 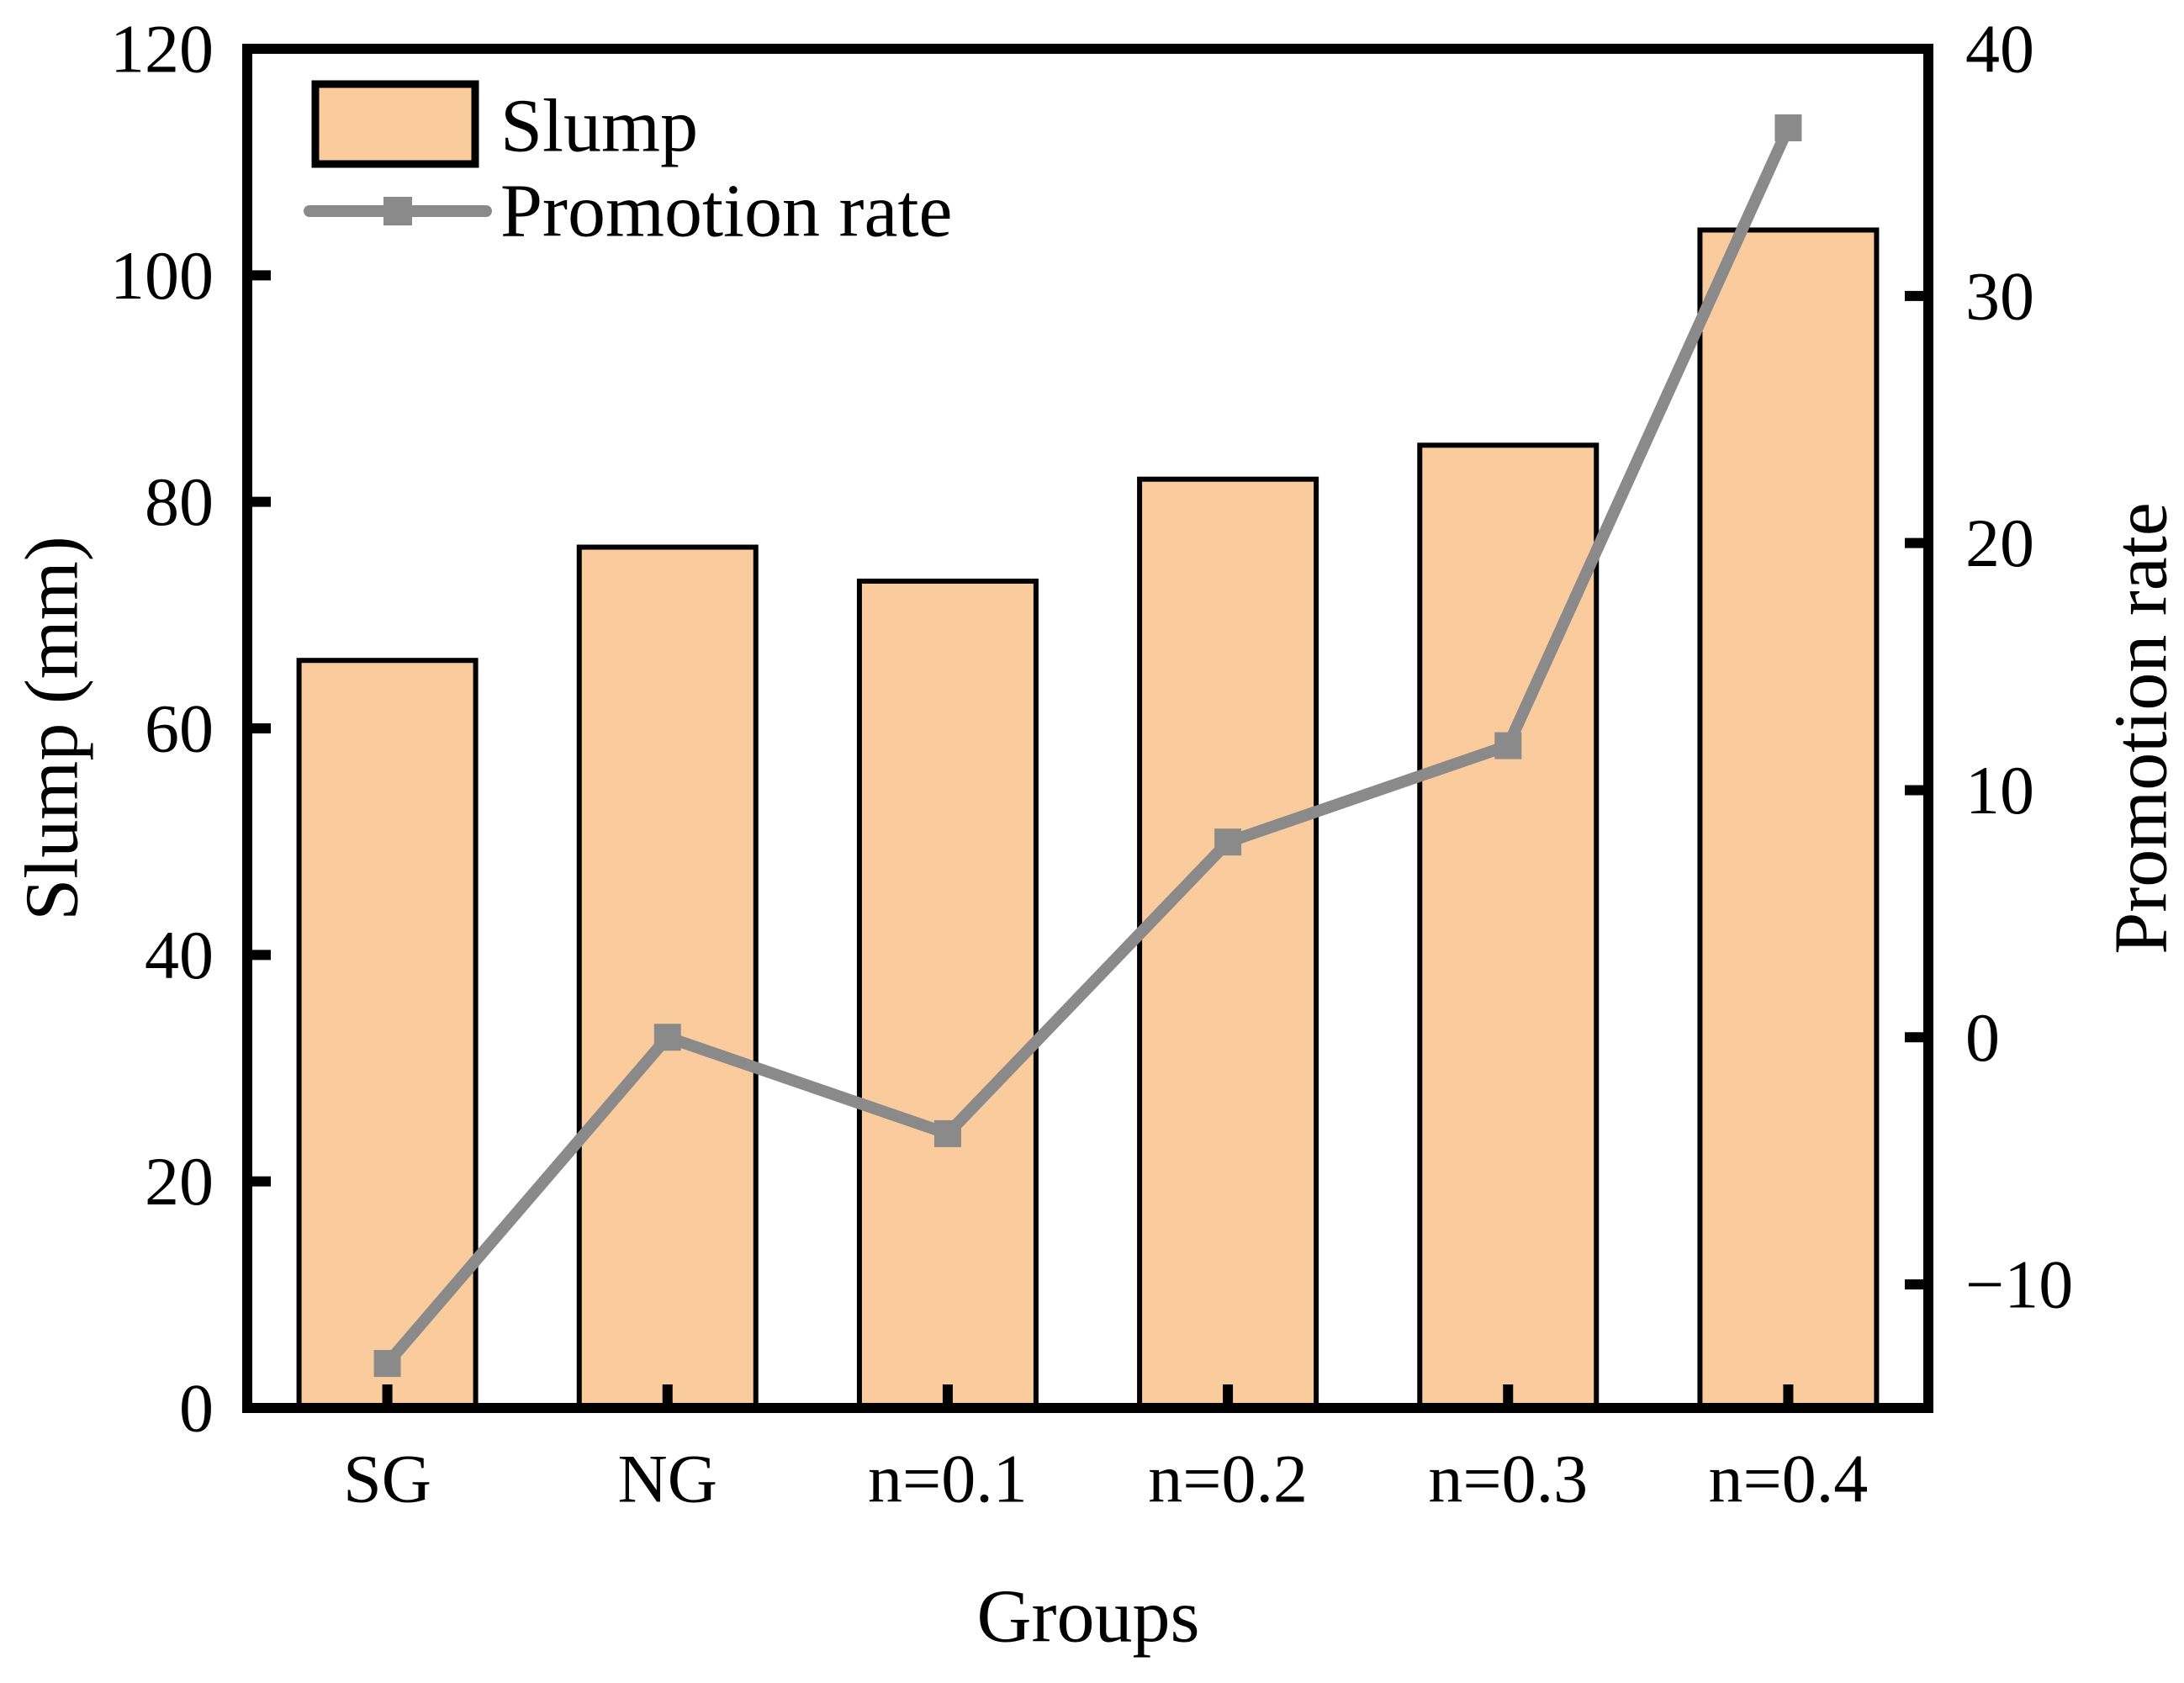 What do you see at coordinates (2141, 728) in the screenshot?
I see `right-axis-title: Promotion rate` at bounding box center [2141, 728].